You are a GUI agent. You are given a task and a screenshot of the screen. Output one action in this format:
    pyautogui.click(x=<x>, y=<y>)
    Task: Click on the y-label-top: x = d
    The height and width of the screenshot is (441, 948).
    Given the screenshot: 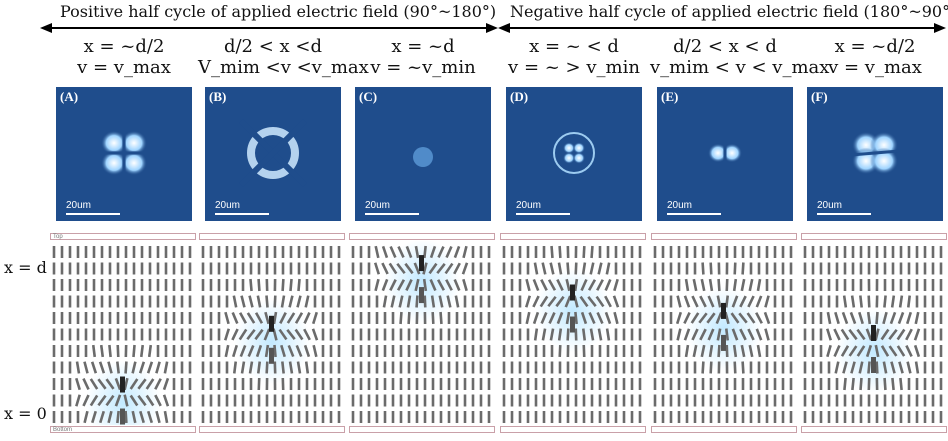 What is the action you would take?
    pyautogui.click(x=25, y=267)
    